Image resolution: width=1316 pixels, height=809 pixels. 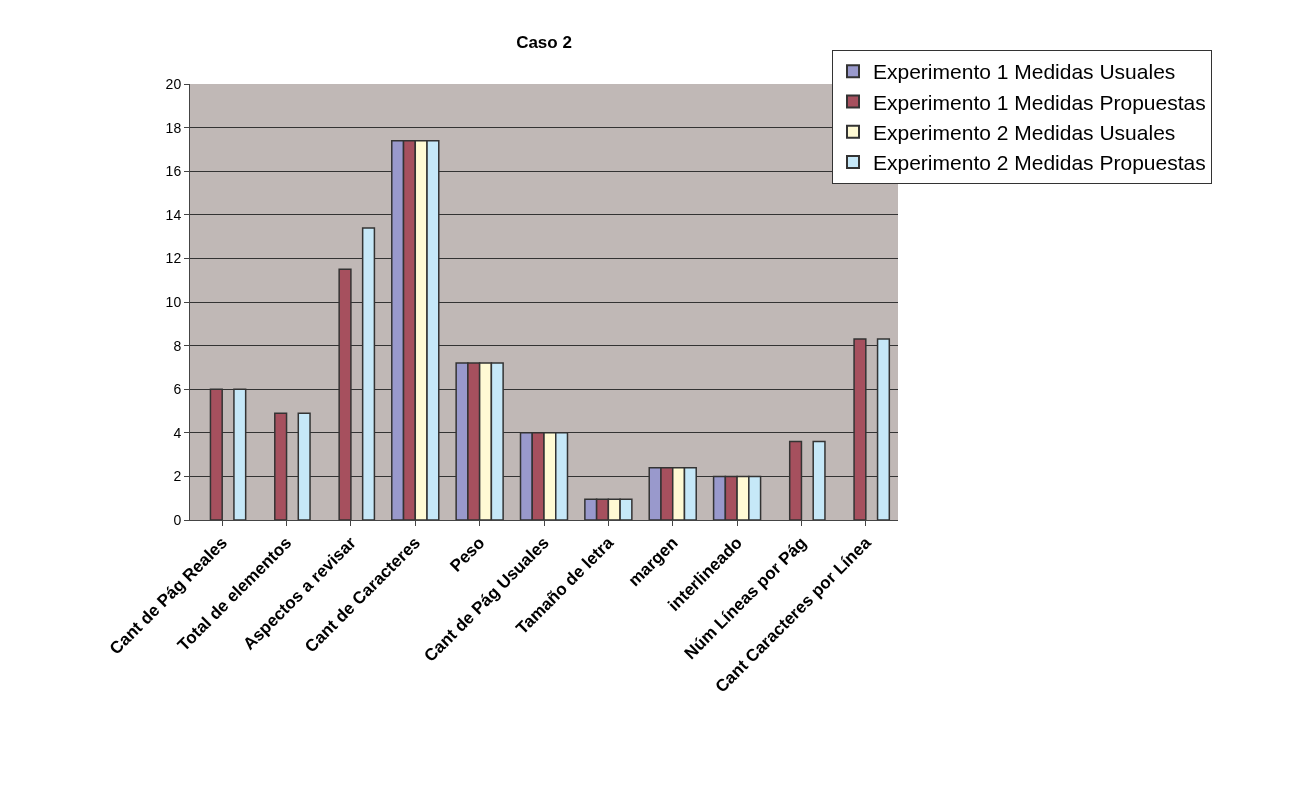 I want to click on y-tick-label: 10, so click(x=173, y=301).